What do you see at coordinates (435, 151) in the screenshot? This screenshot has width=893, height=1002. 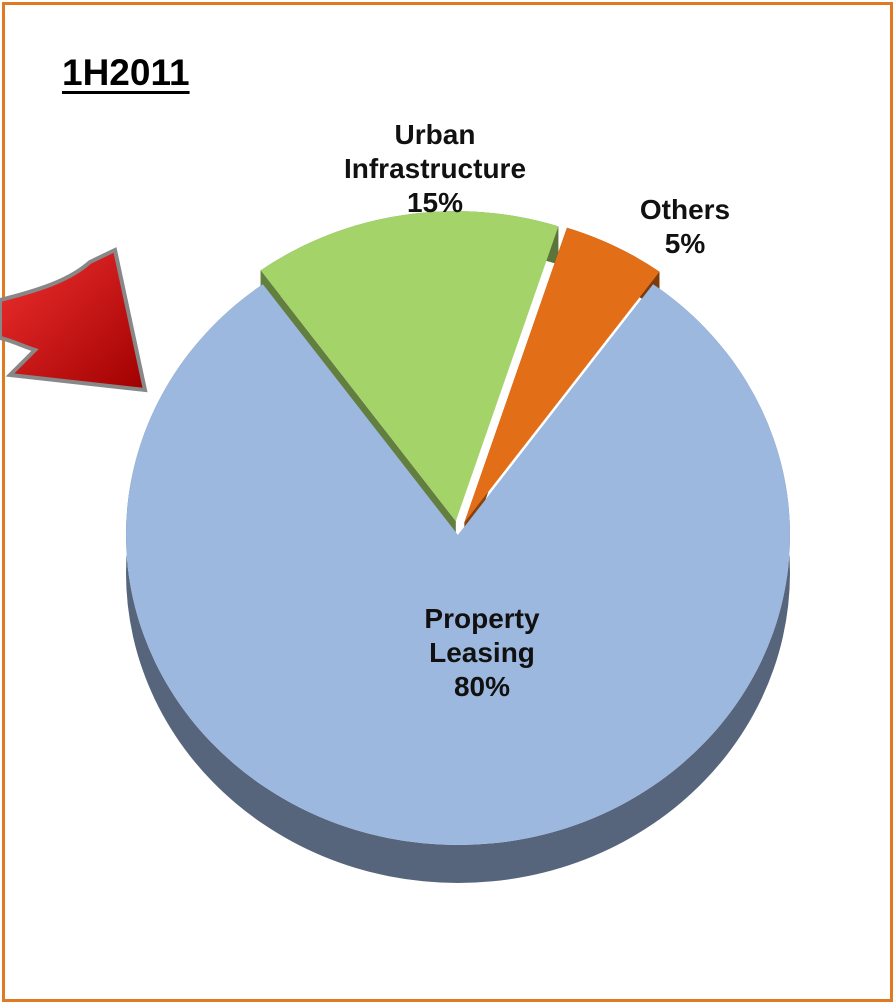 I see `category-name: Urban Infrastructure` at bounding box center [435, 151].